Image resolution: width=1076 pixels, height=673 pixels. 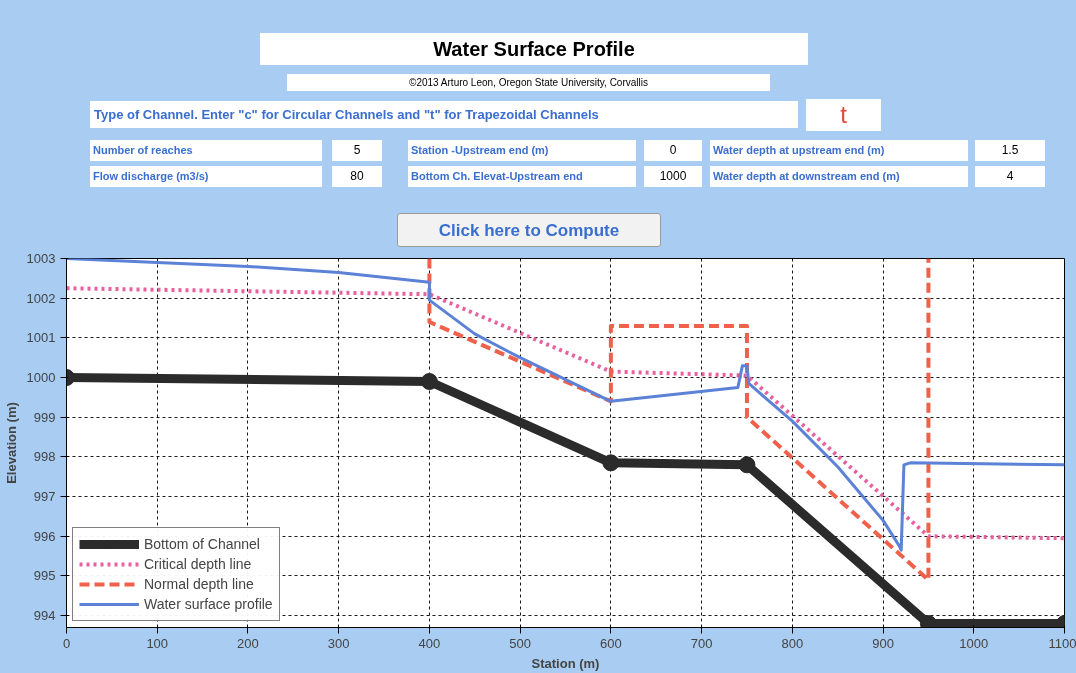 What do you see at coordinates (611, 643) in the screenshot?
I see `x-tick-label: 600` at bounding box center [611, 643].